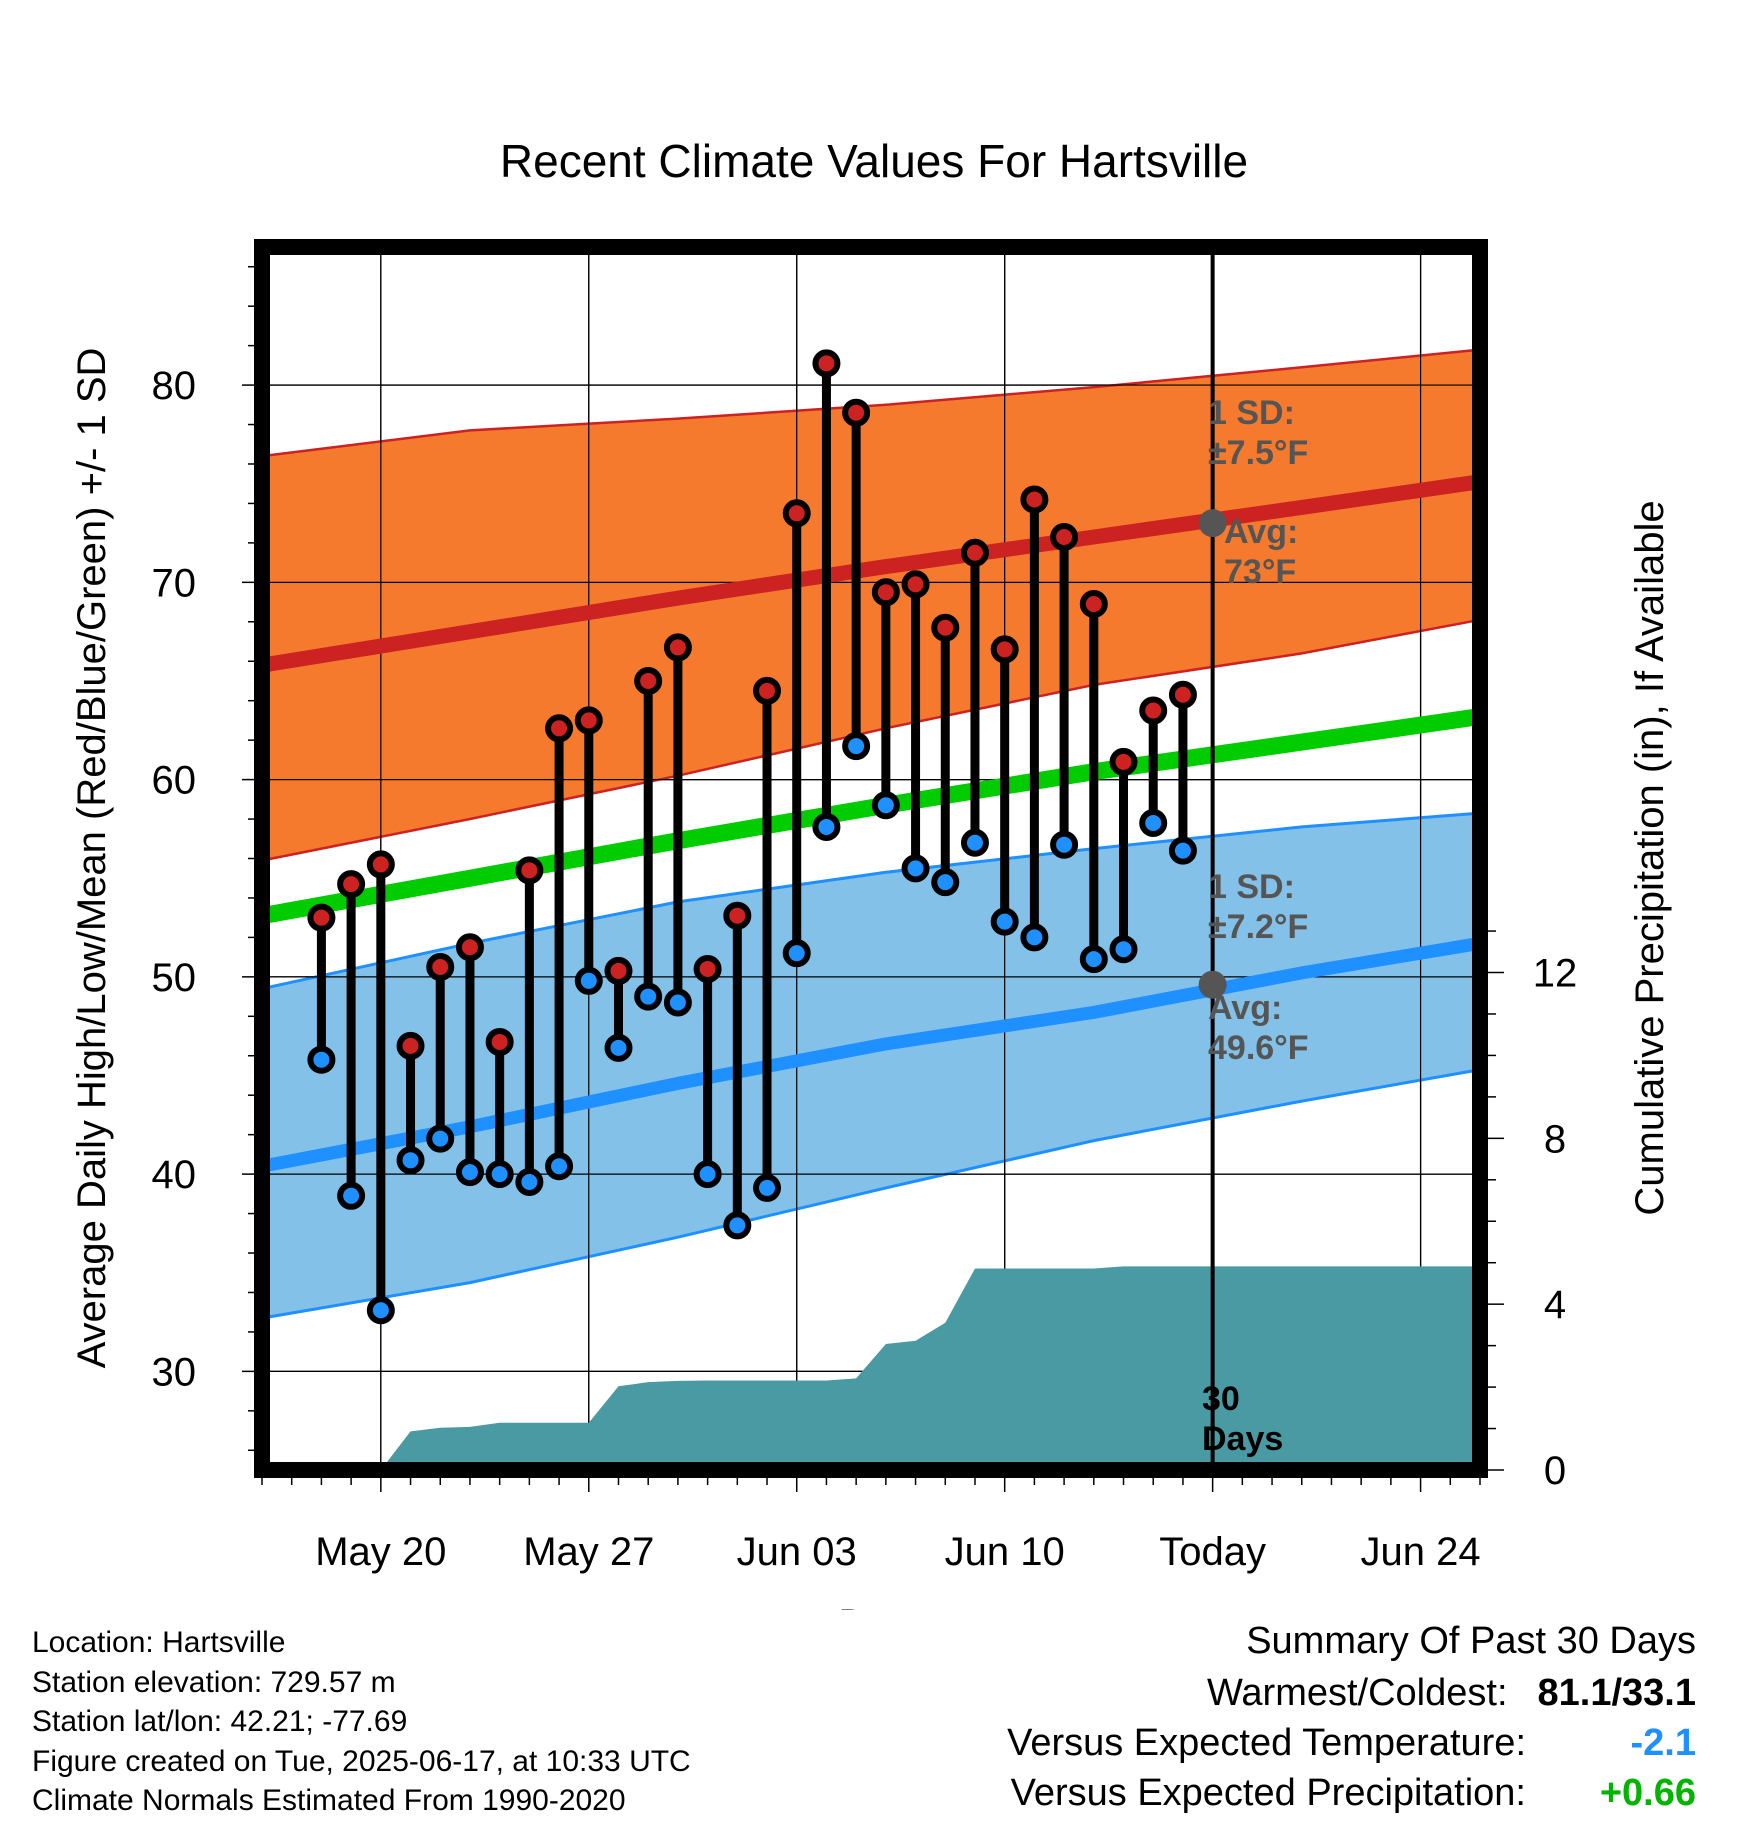  What do you see at coordinates (1242, 1419) in the screenshot?
I see `days-annotation: 30 Days` at bounding box center [1242, 1419].